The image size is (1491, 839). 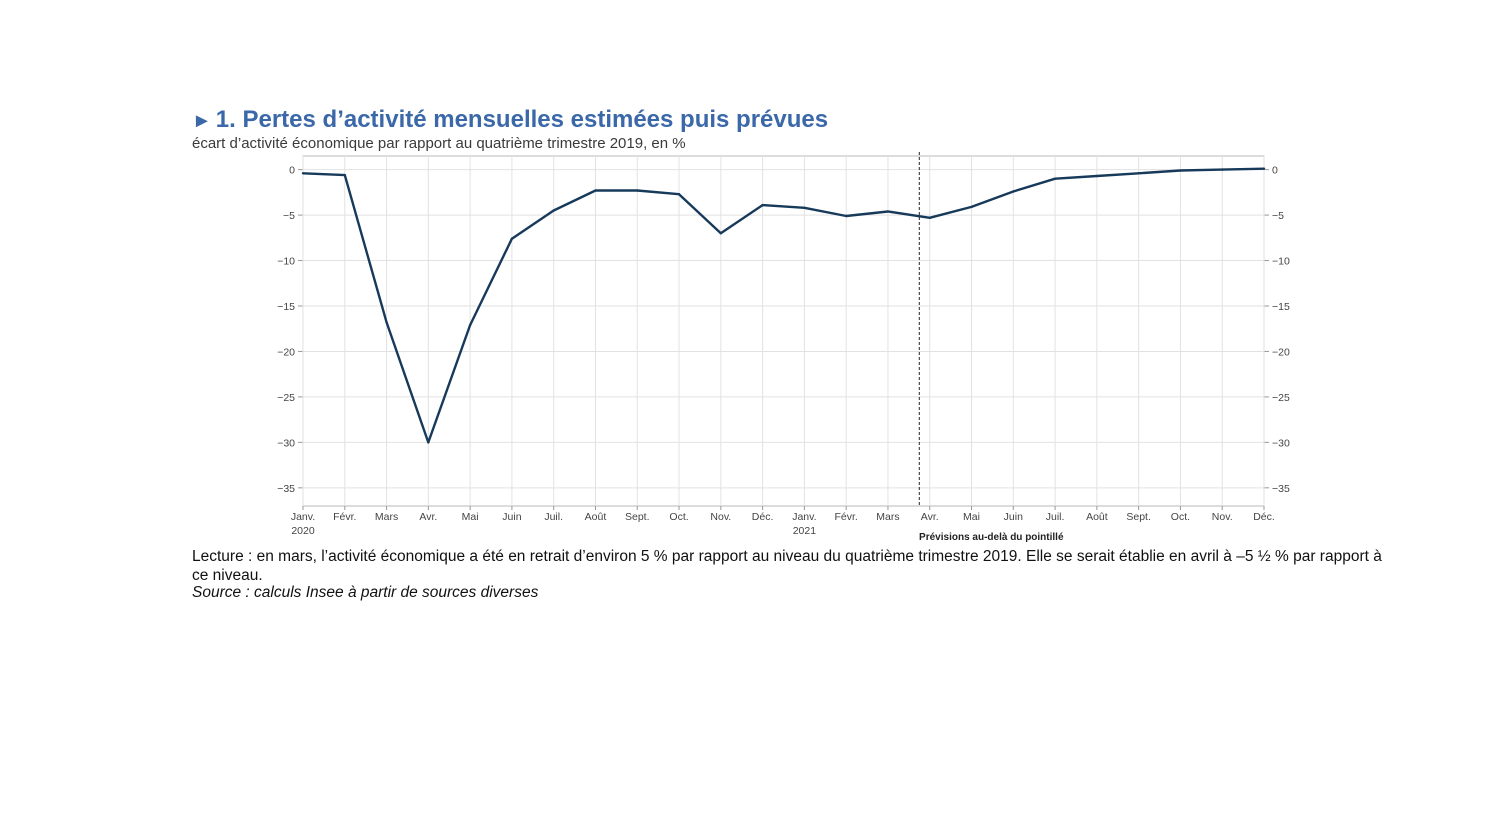 I want to click on y-tick-label-left: −10, so click(x=286, y=262).